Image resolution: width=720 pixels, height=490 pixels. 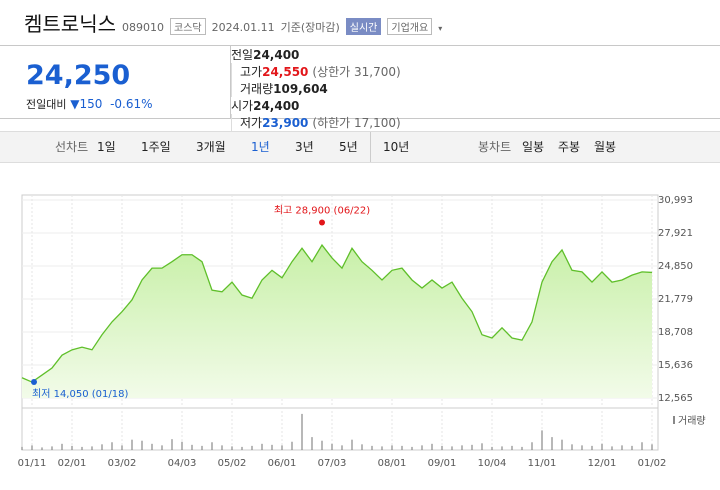 What do you see at coordinates (242, 55) in the screenshot?
I see `stat-label: 전일` at bounding box center [242, 55].